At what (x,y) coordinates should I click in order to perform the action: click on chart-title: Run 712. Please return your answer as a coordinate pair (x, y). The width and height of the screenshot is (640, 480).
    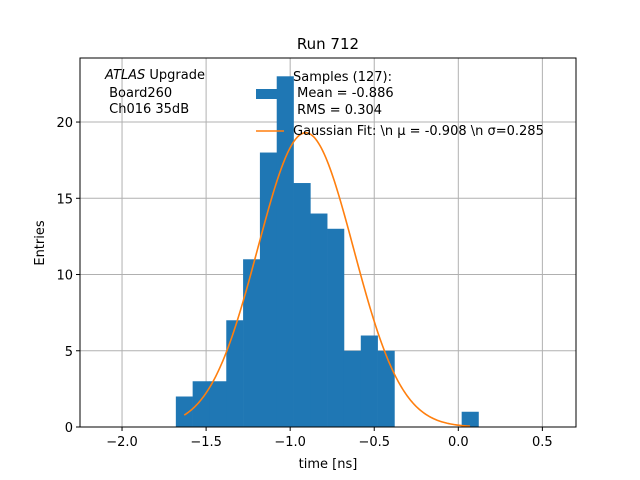
    Looking at the image, I should click on (328, 44).